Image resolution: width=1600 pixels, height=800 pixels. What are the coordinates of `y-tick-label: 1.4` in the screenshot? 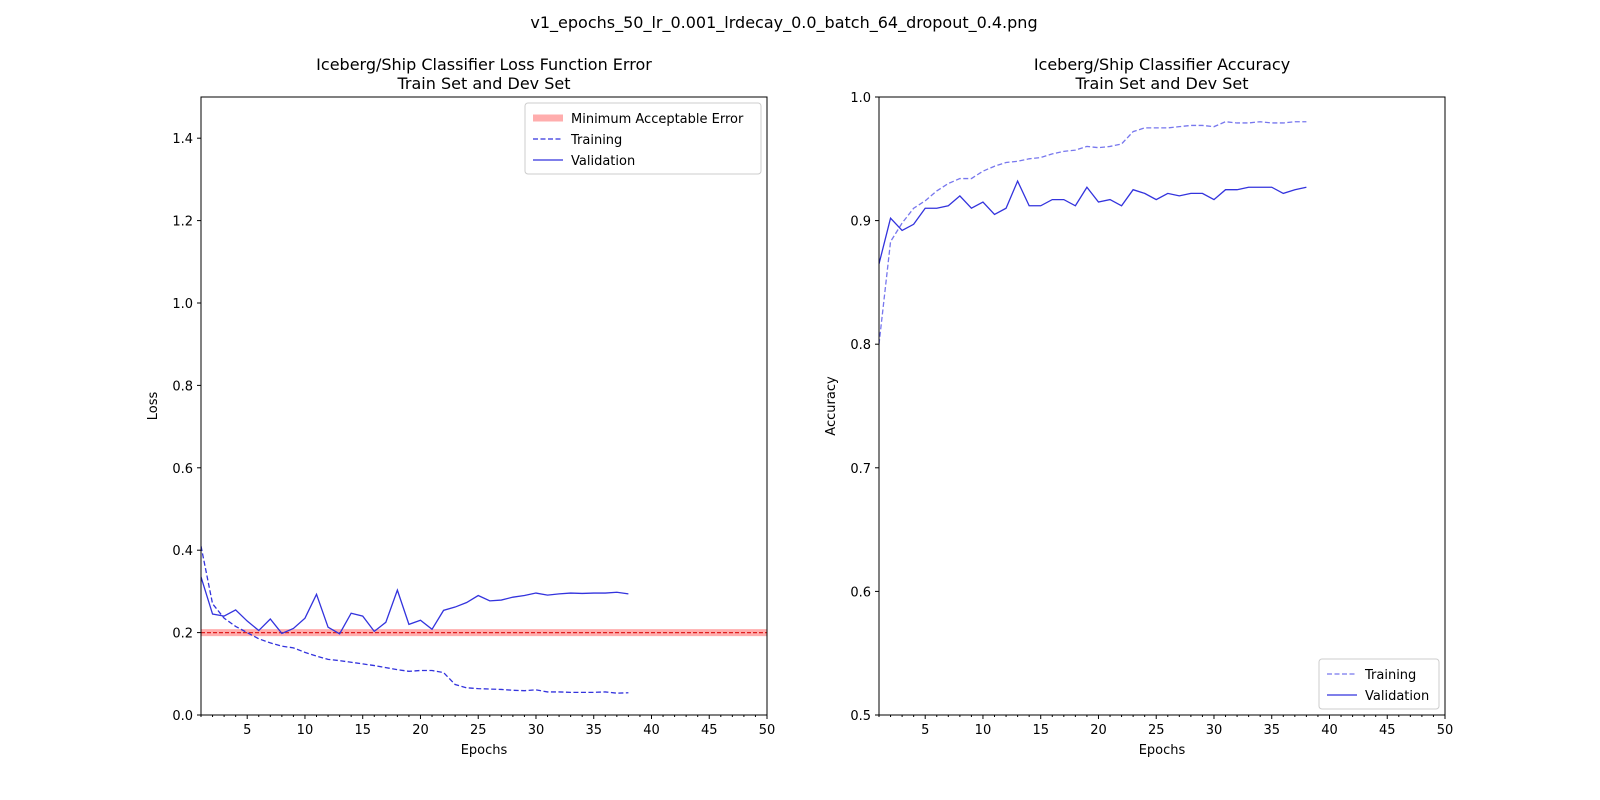 It's located at (182, 139).